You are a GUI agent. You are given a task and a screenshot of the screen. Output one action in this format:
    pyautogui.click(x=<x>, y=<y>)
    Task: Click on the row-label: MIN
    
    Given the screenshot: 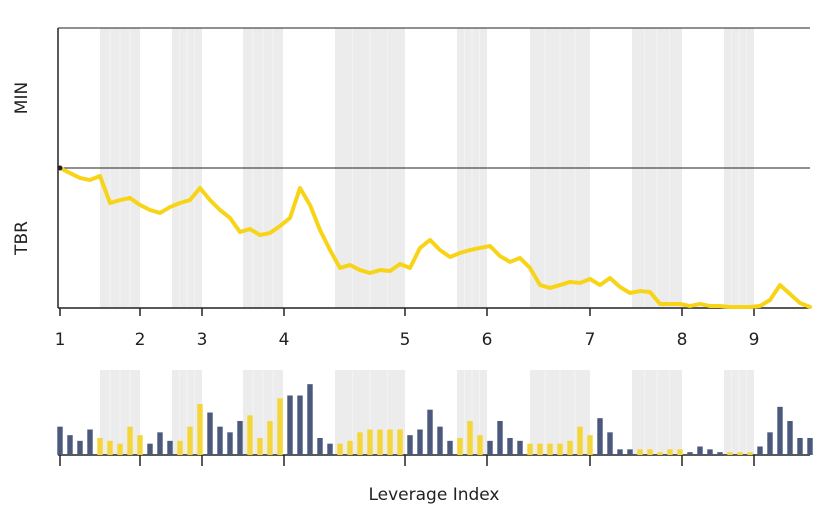 What is the action you would take?
    pyautogui.click(x=22, y=98)
    